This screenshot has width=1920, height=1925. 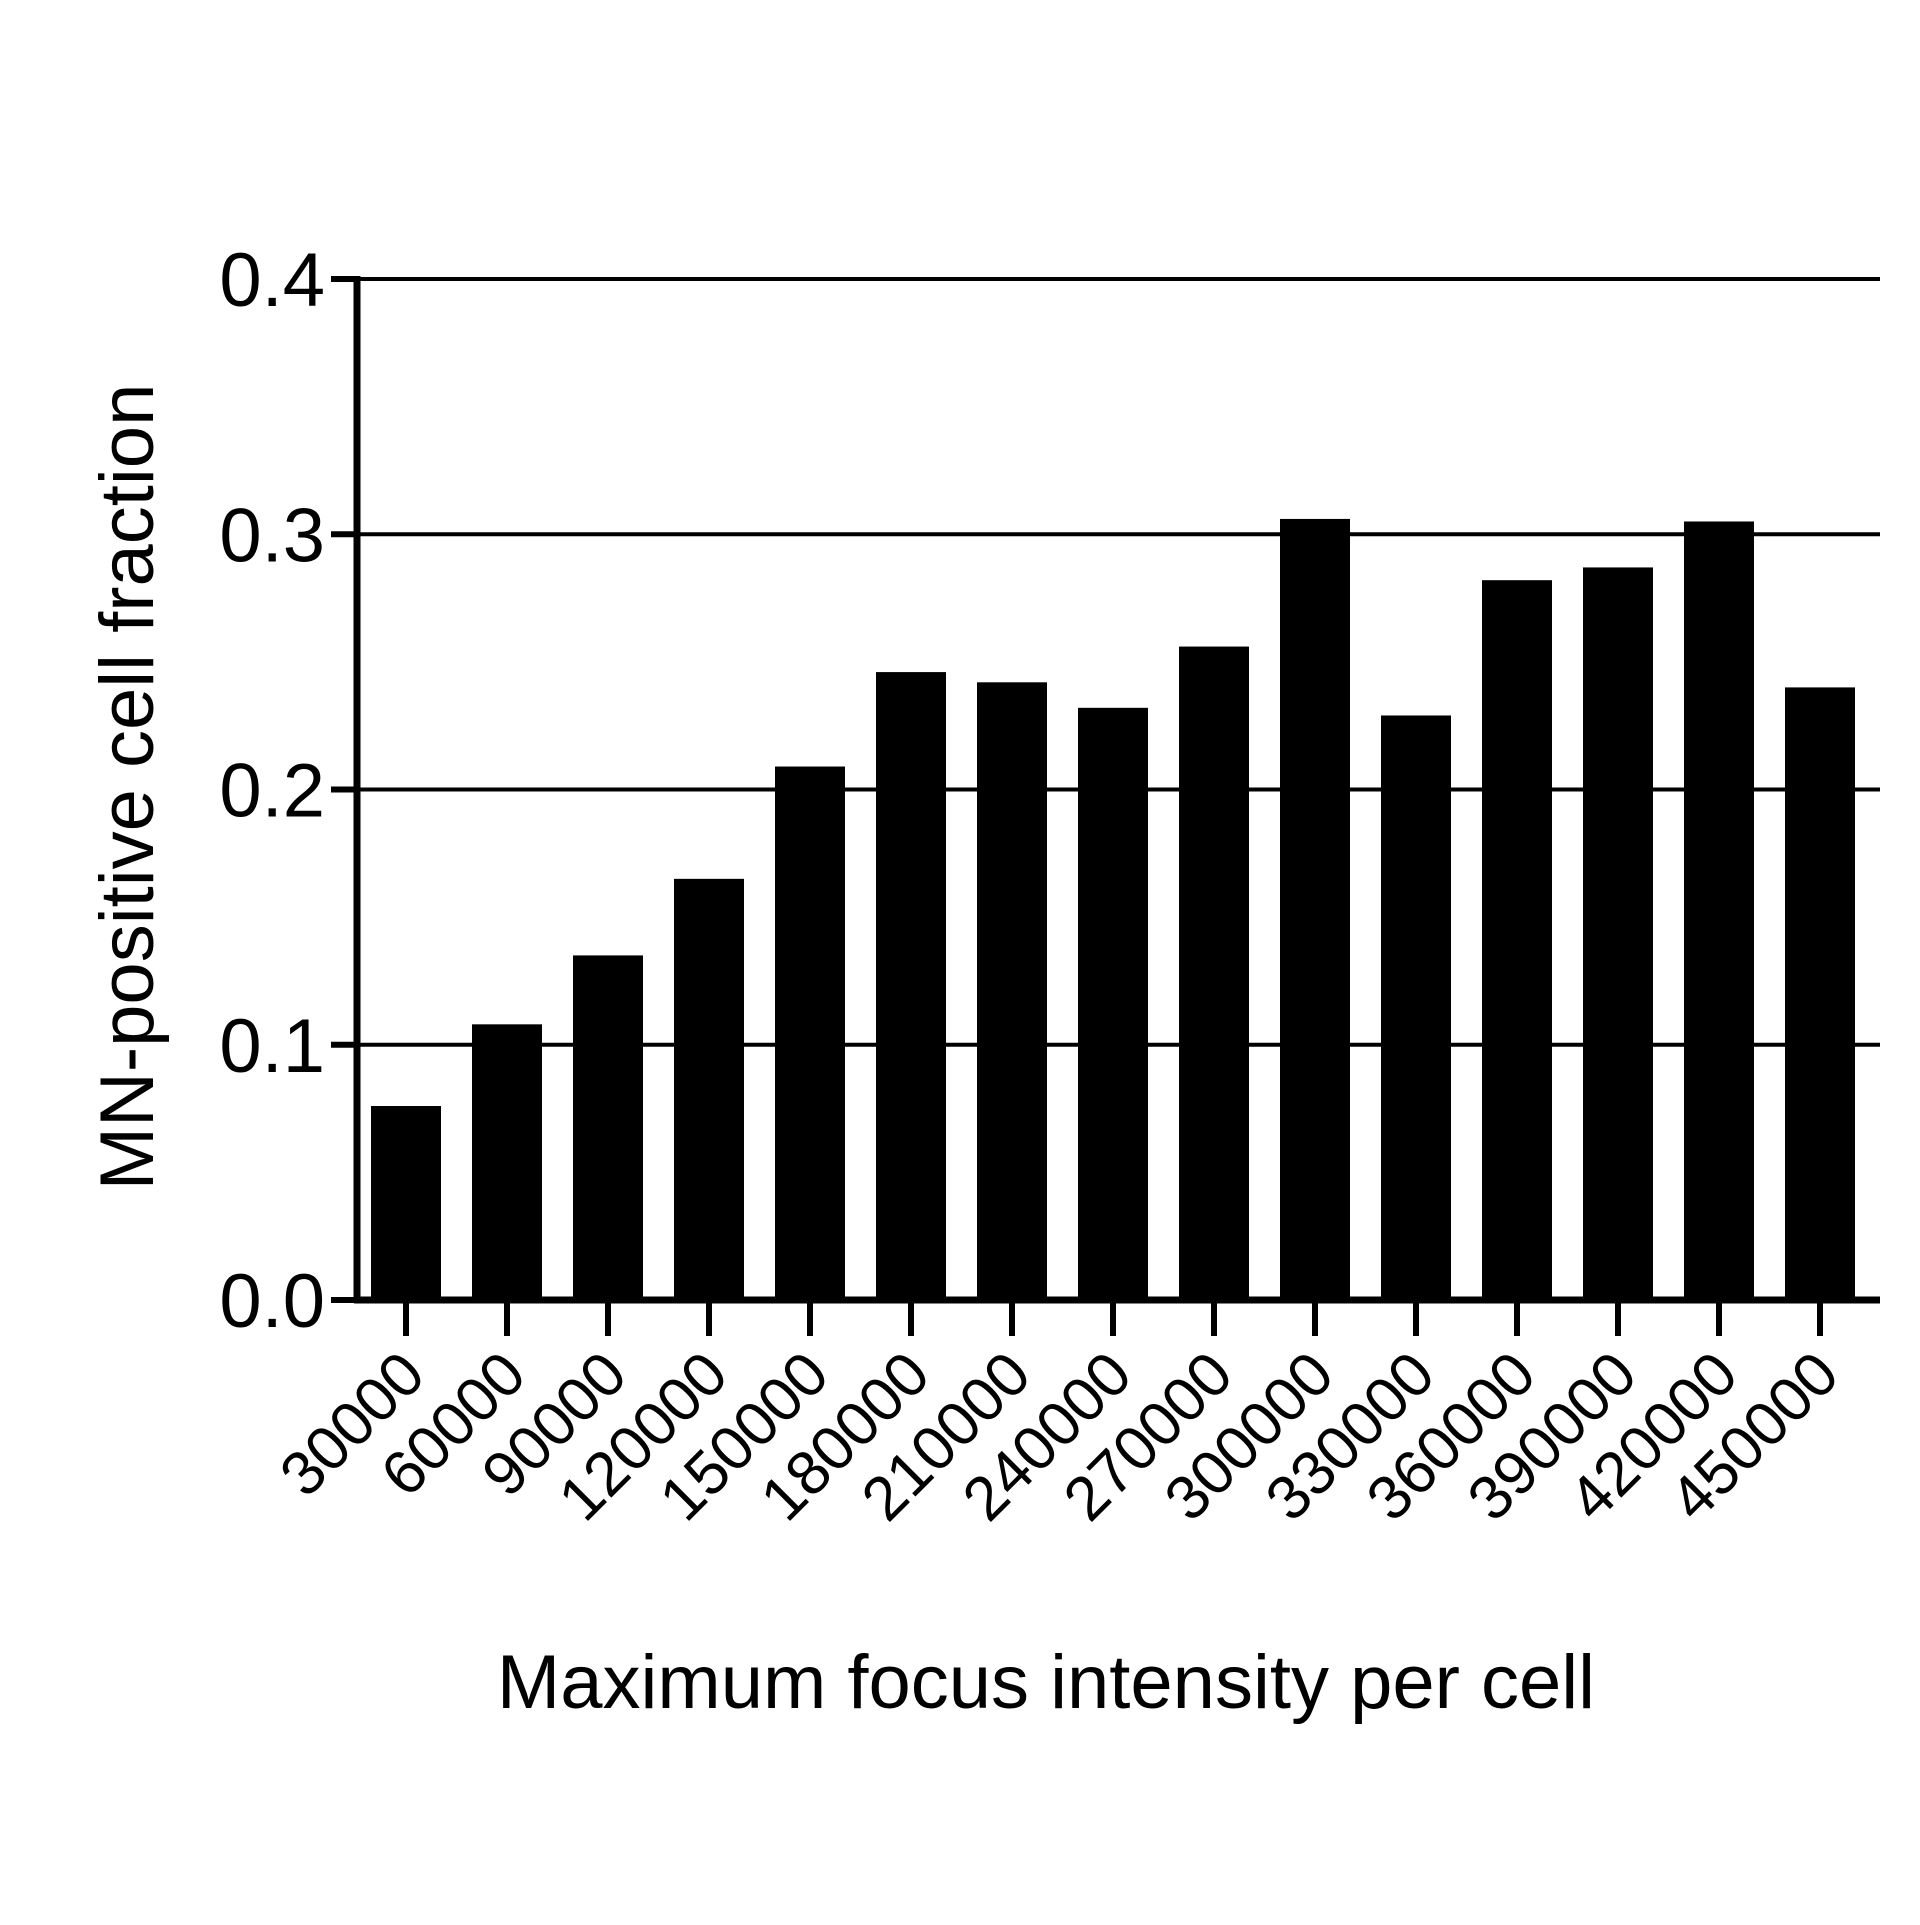 I want to click on x-axis-title: Maximum focus intensity per cell, so click(x=1046, y=1682).